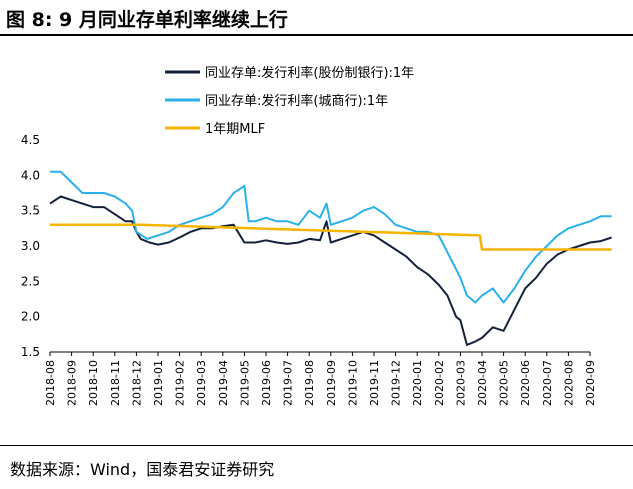 This screenshot has height=489, width=633. Describe the element at coordinates (201, 383) in the screenshot. I see `x-tick-label: 2019-03` at that location.